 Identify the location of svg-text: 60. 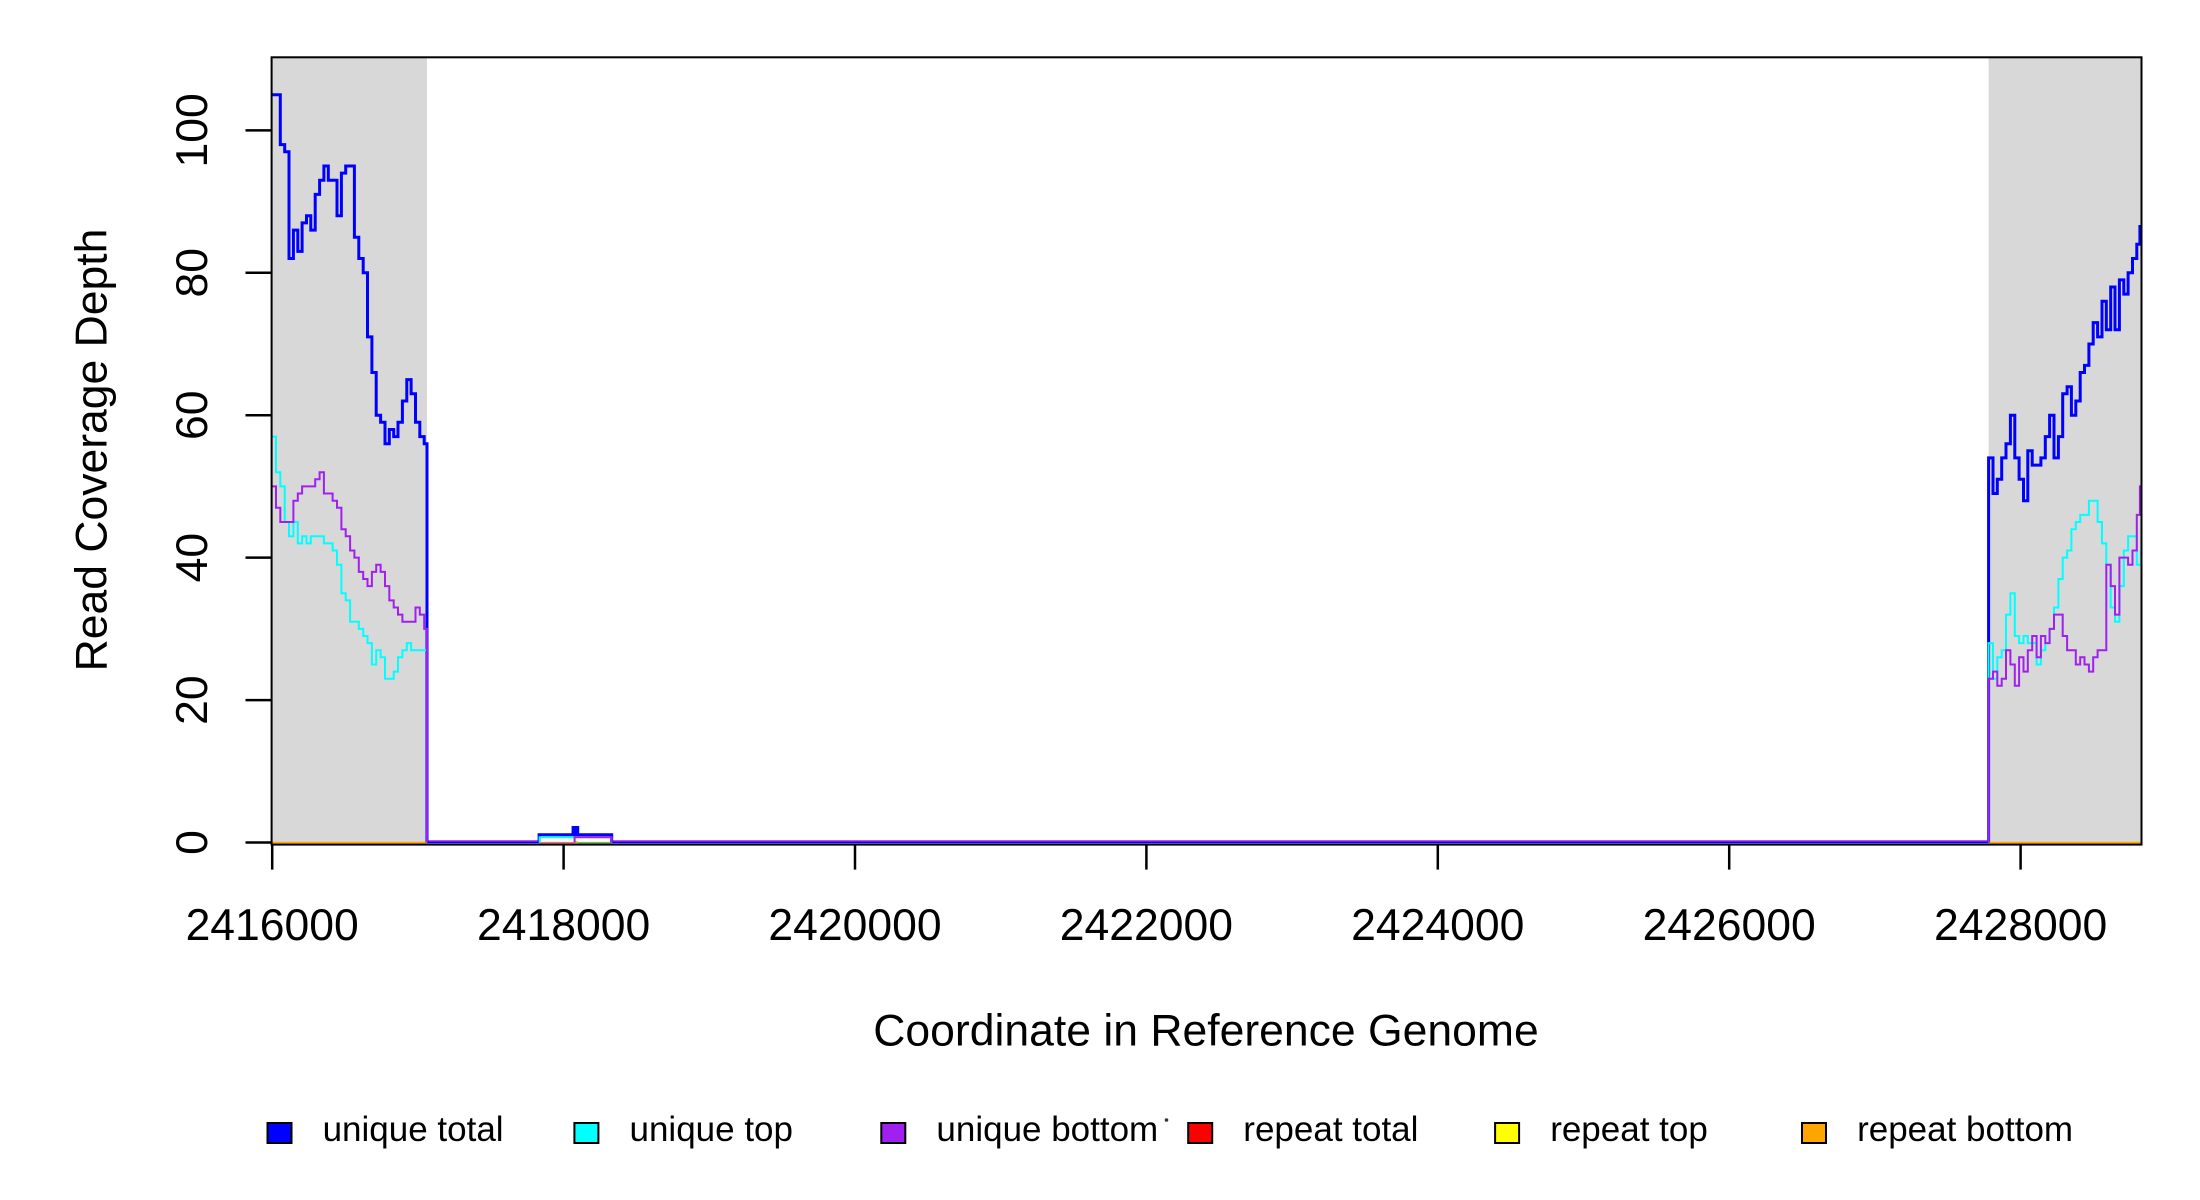
(192, 415).